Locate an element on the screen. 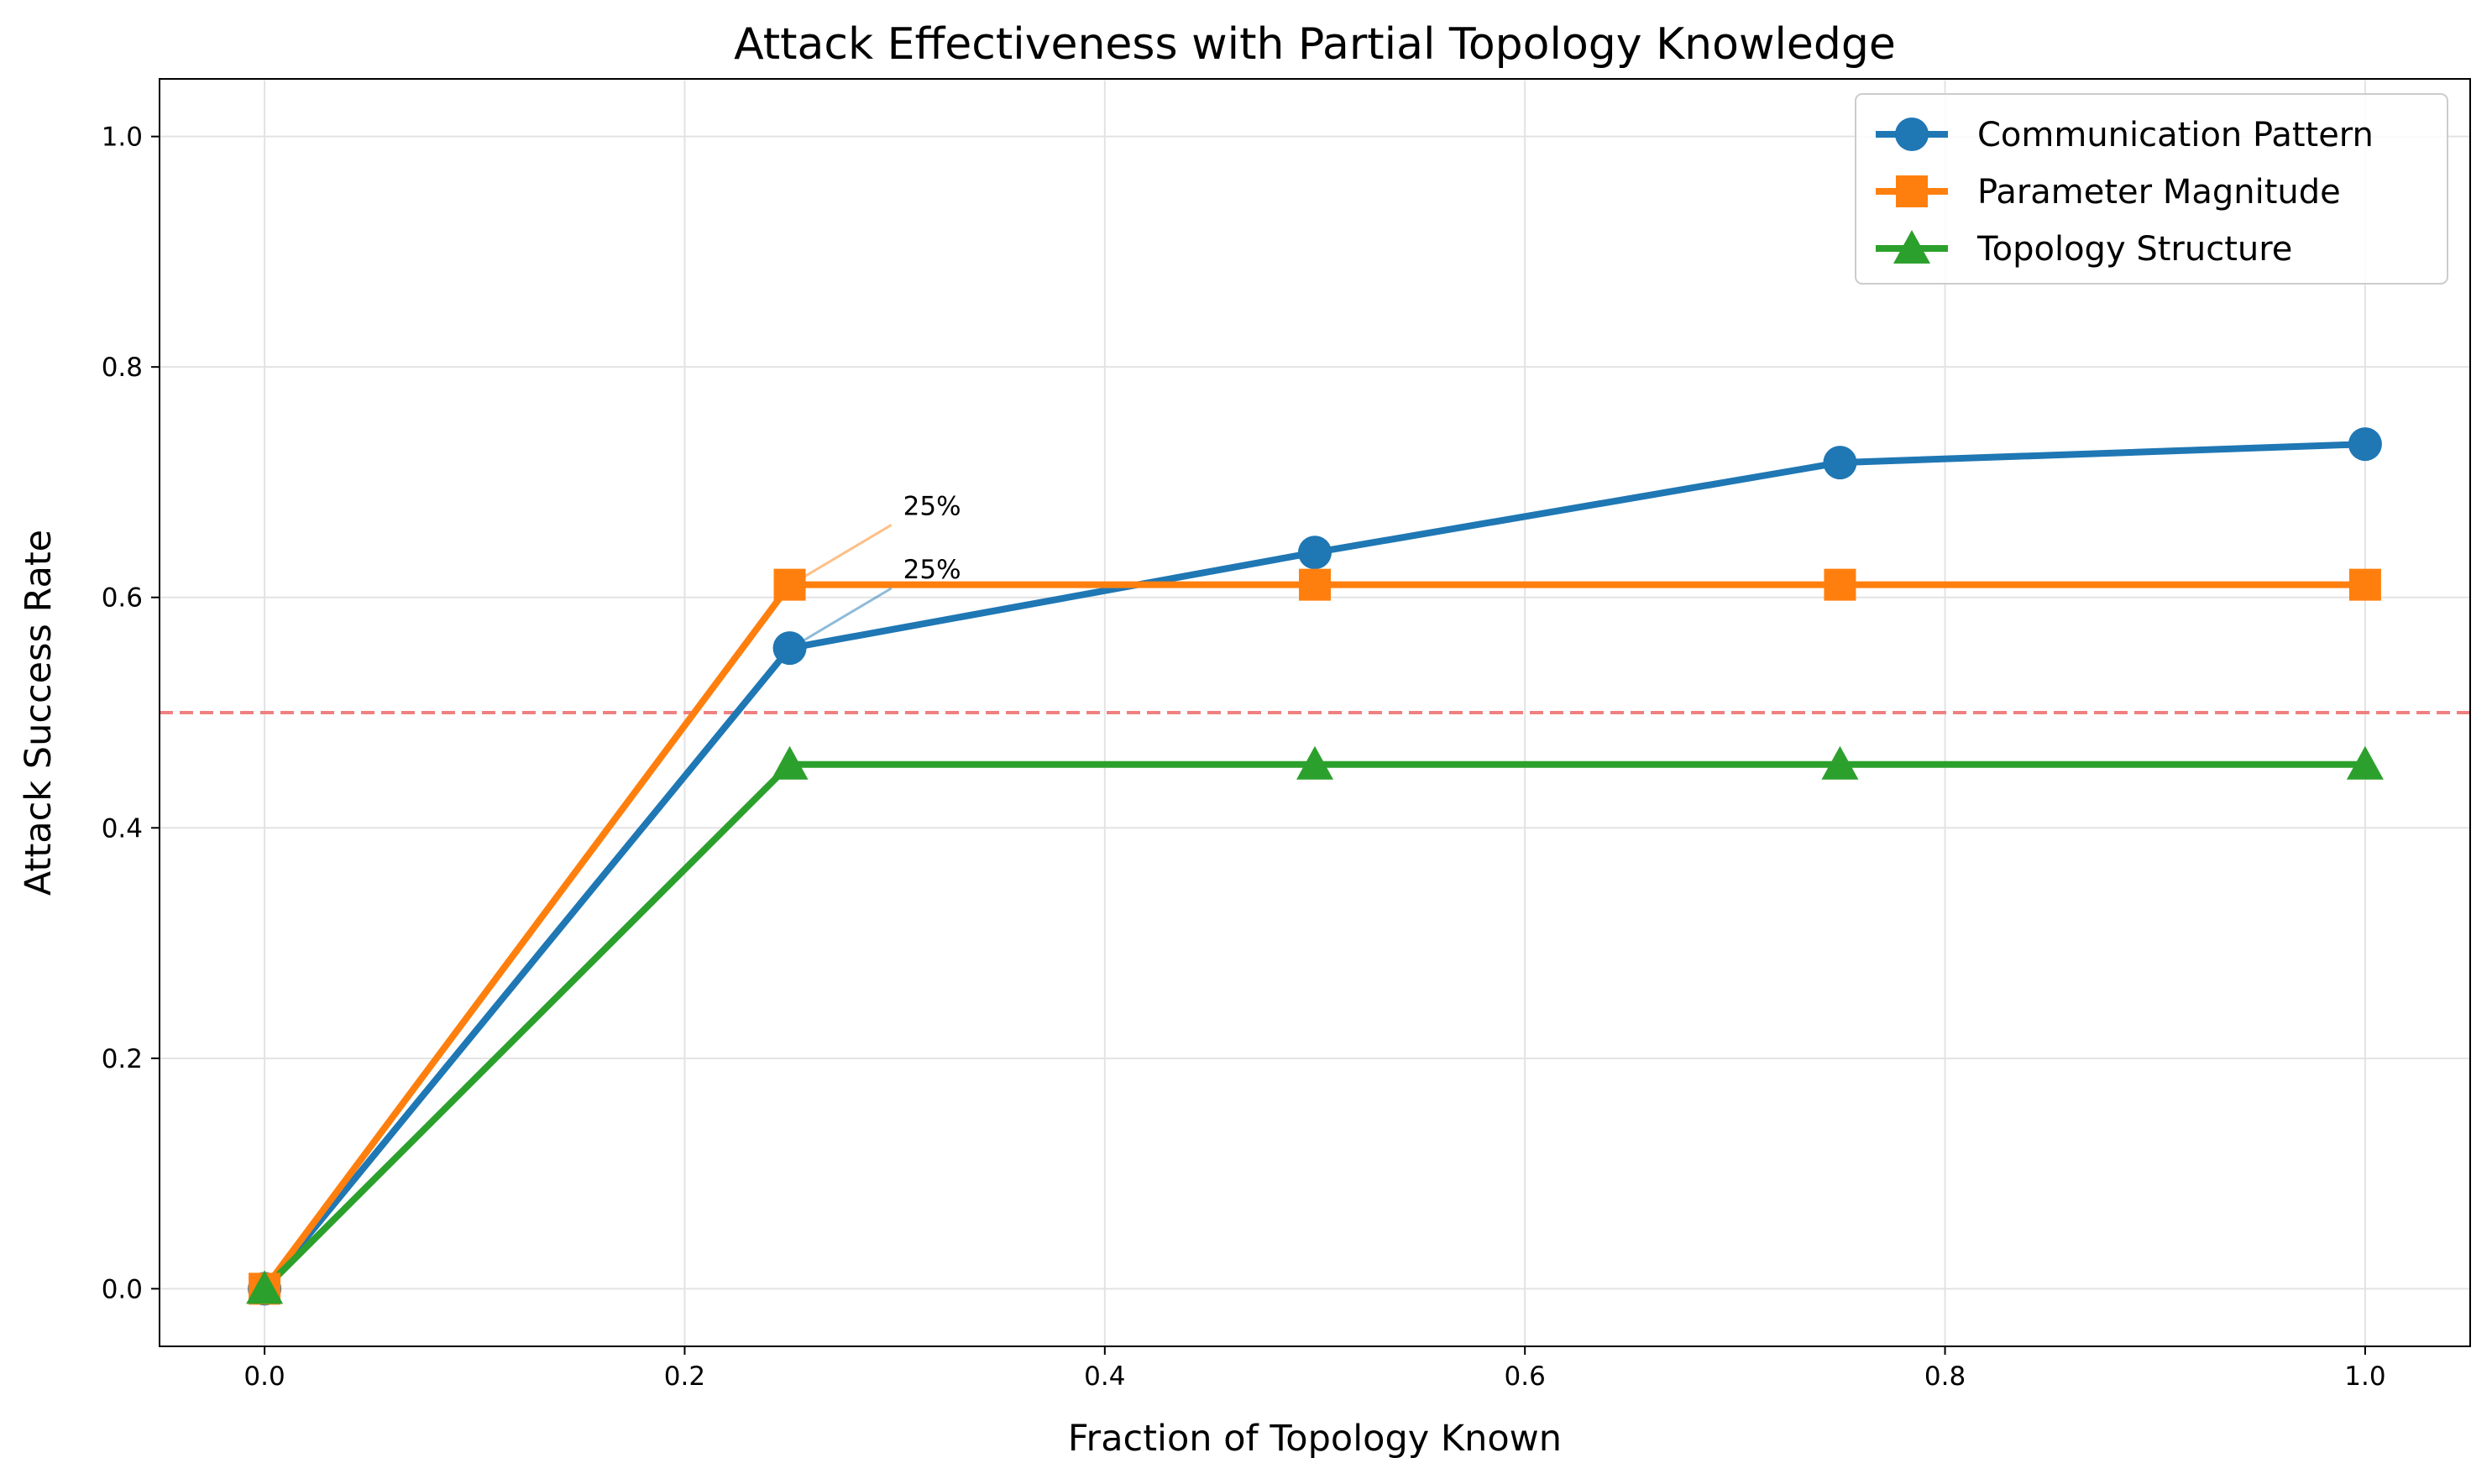 The image size is (2492, 1484). legend-label-0: Communication Pattern is located at coordinates (2176, 135).